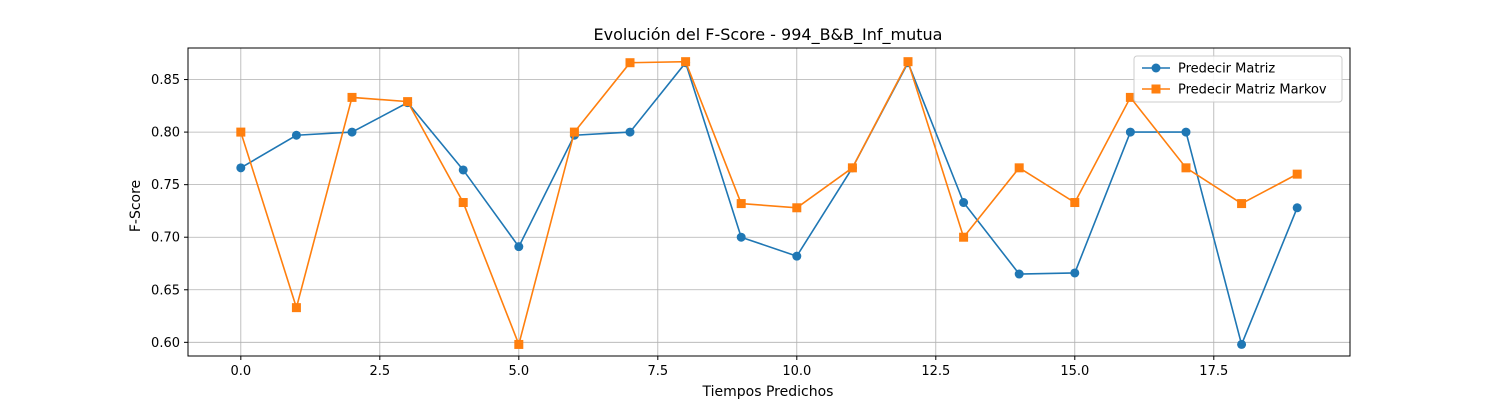  I want to click on y-axis: 0.60 0.65 0.70 0.75 0.80 0.85, so click(169, 212).